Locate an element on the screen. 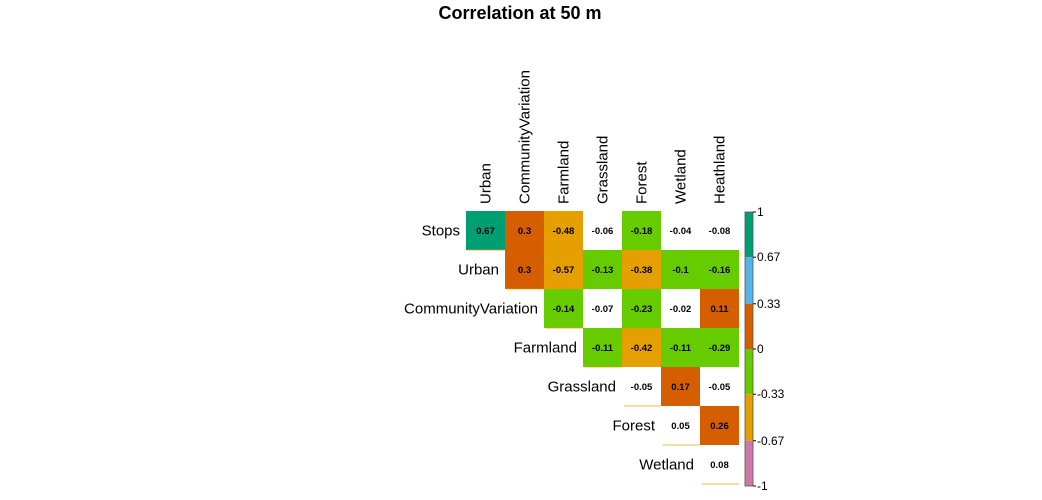  cell-value-label: -0.29 is located at coordinates (720, 348).